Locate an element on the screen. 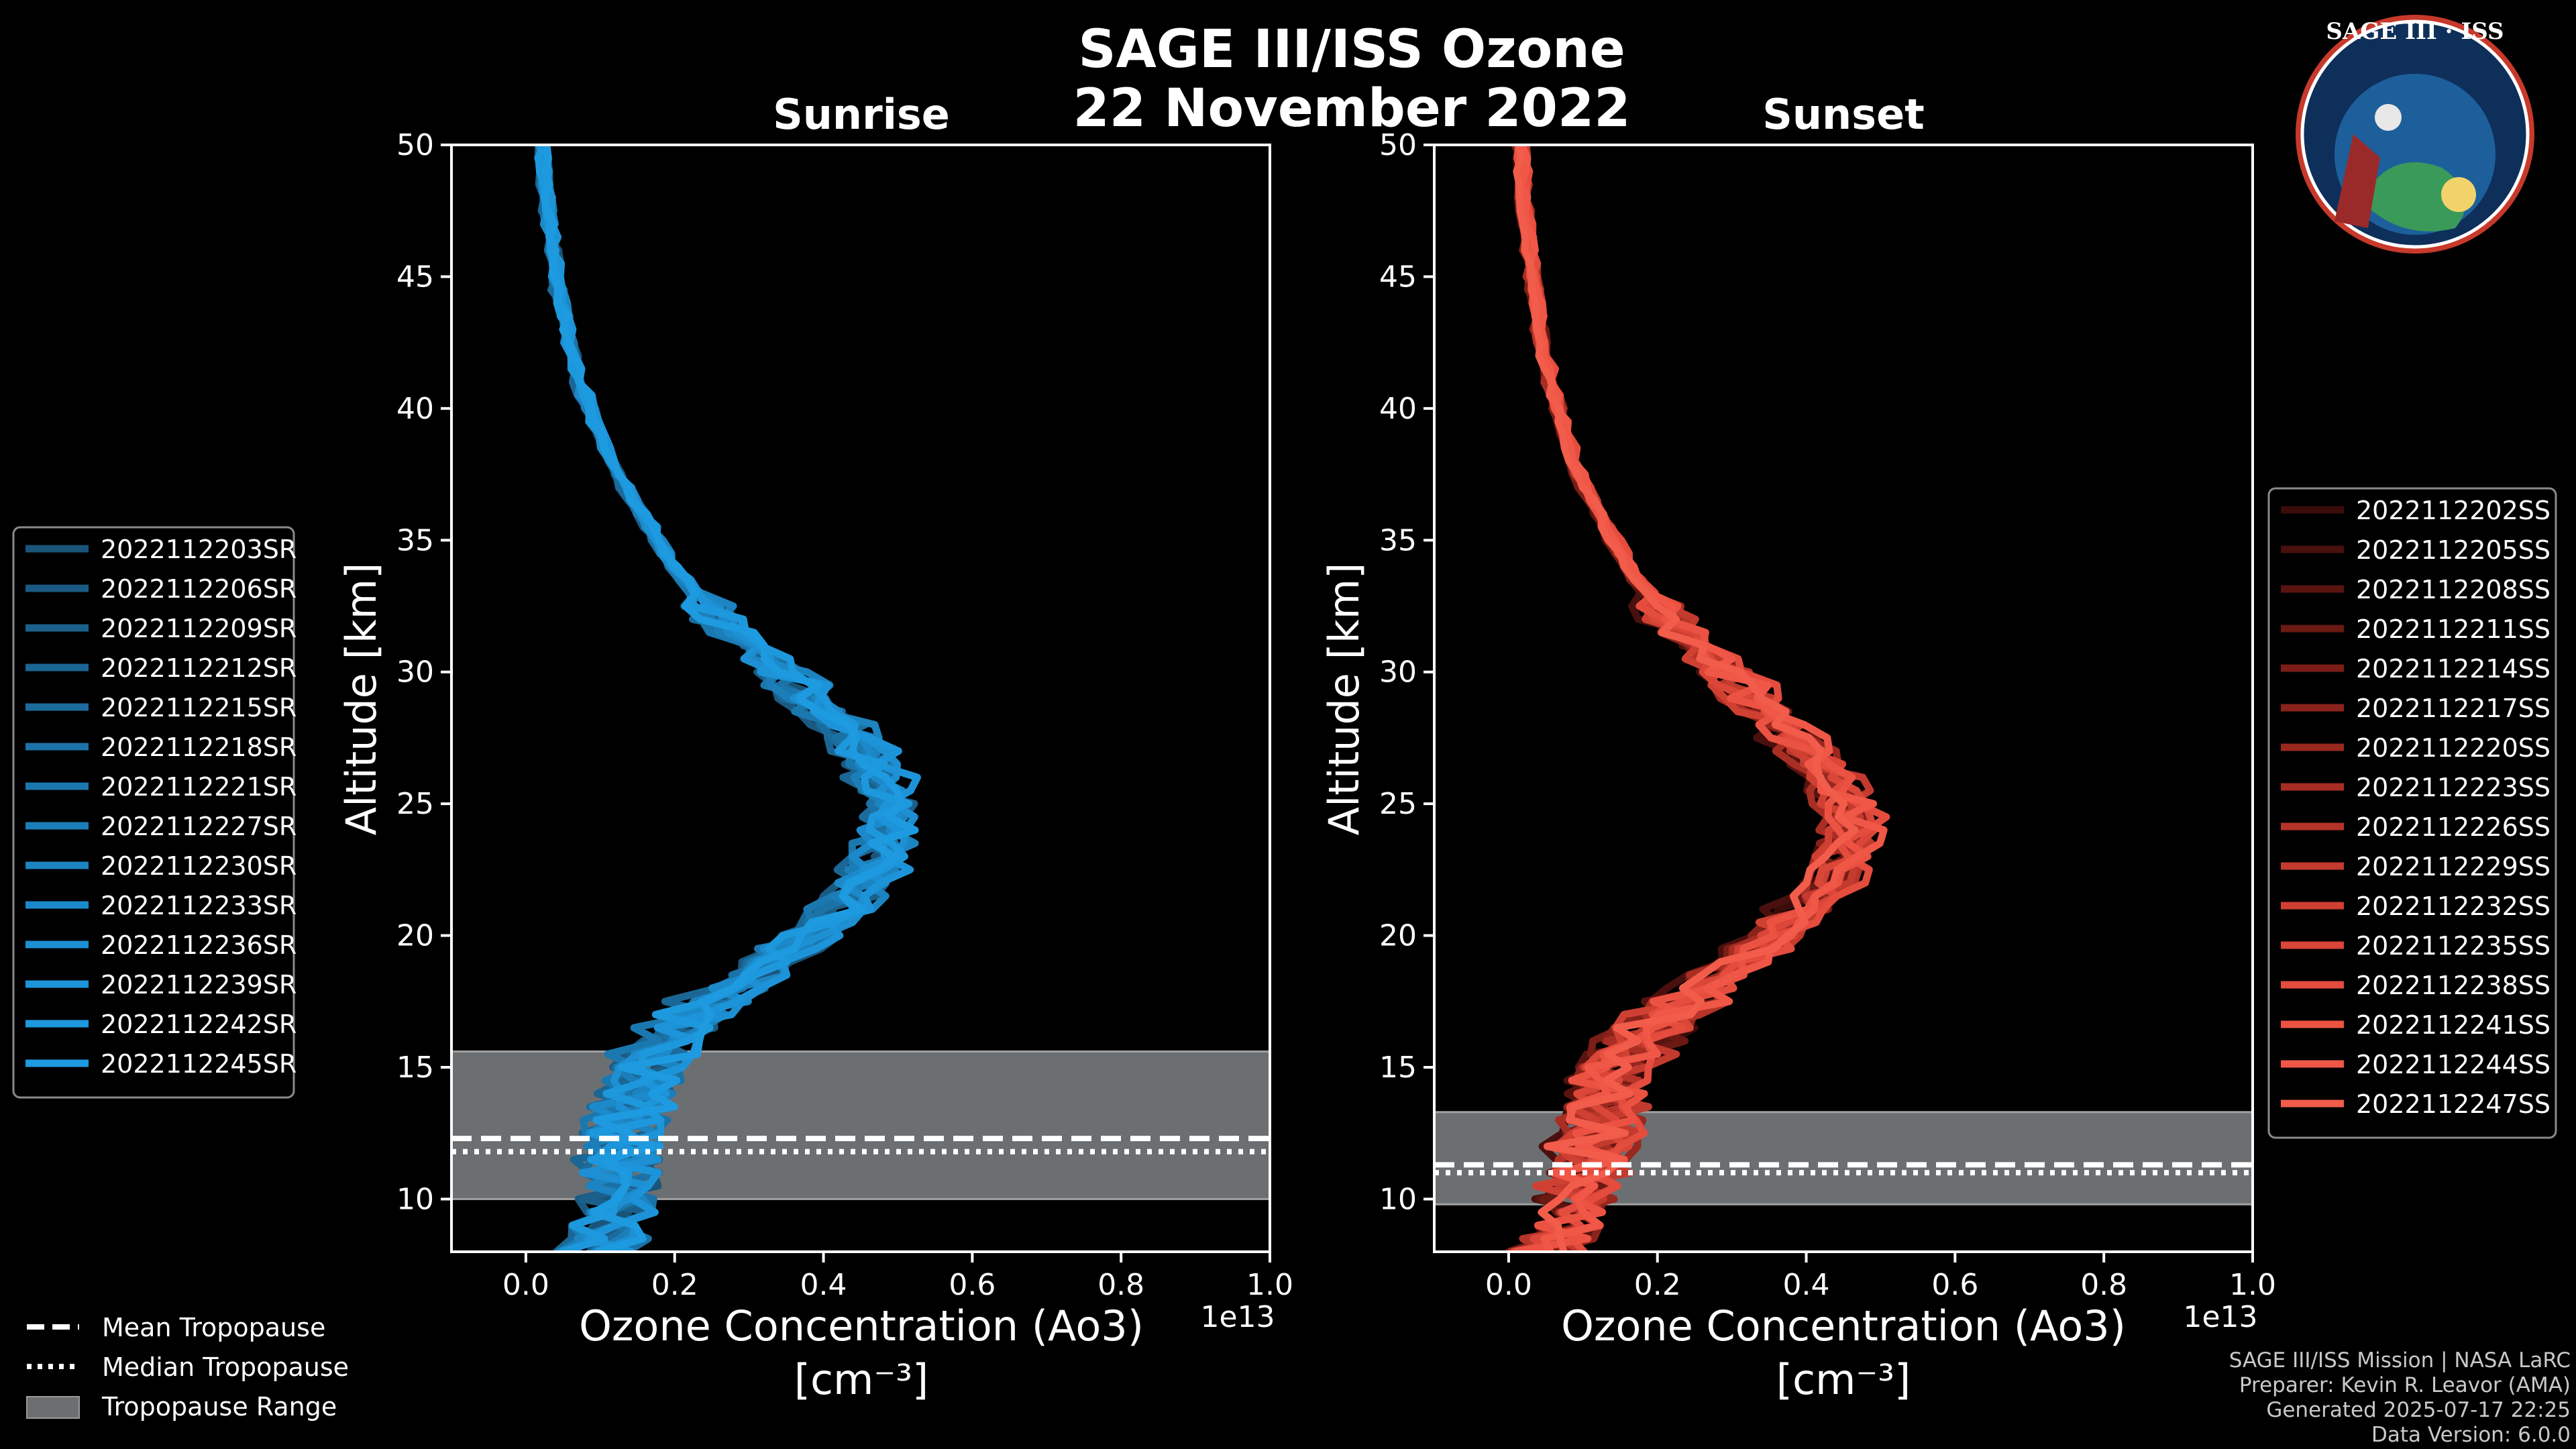  sunrise-ylabel: Altitude [km] is located at coordinates (361, 699).